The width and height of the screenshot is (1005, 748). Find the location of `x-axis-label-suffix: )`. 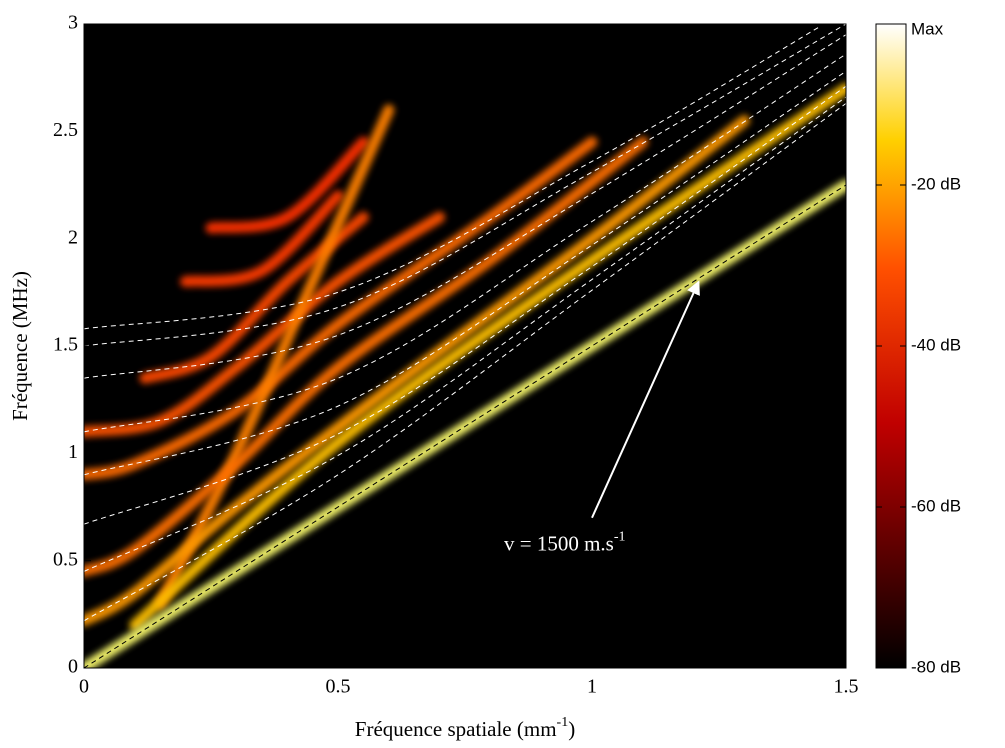

x-axis-label-suffix: ) is located at coordinates (571, 729).